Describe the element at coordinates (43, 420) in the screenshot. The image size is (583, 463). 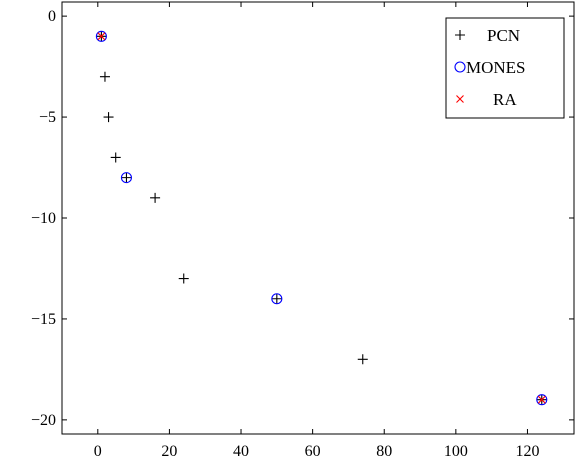
I see `y-tick-label: −20` at that location.